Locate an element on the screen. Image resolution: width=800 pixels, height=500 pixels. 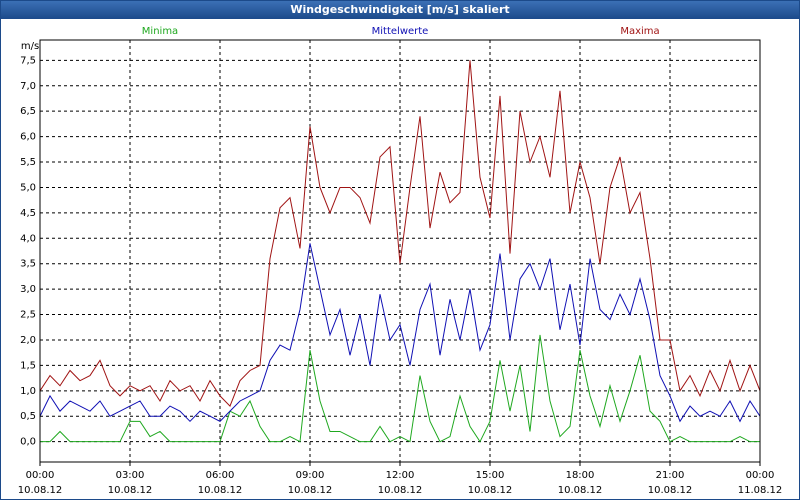
y-tick-label: 6,5 is located at coordinates (28, 111).